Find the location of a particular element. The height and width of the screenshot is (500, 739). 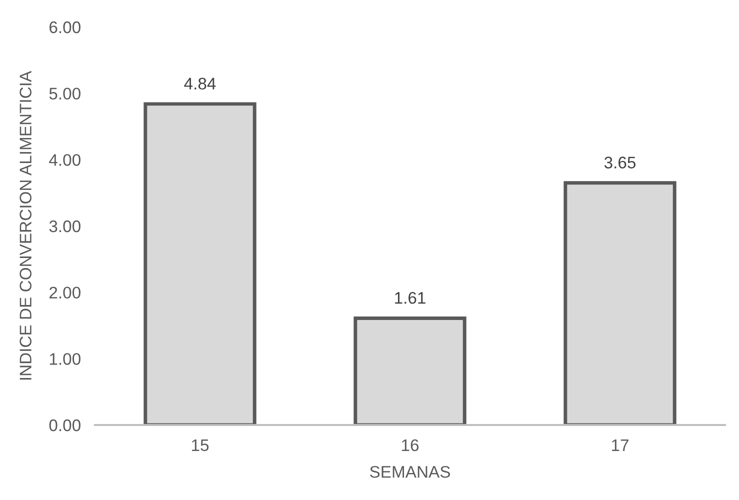

x-tick-label: 15 is located at coordinates (200, 446).